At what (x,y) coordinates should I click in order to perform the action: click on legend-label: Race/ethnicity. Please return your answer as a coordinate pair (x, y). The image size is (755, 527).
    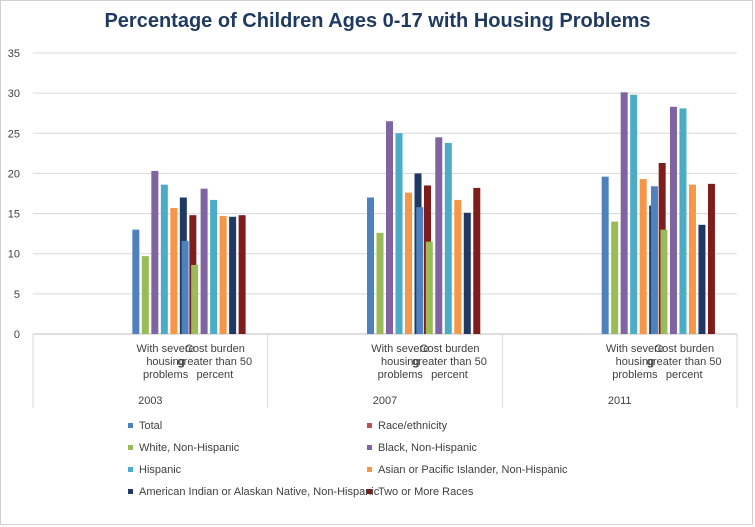
    Looking at the image, I should click on (413, 426).